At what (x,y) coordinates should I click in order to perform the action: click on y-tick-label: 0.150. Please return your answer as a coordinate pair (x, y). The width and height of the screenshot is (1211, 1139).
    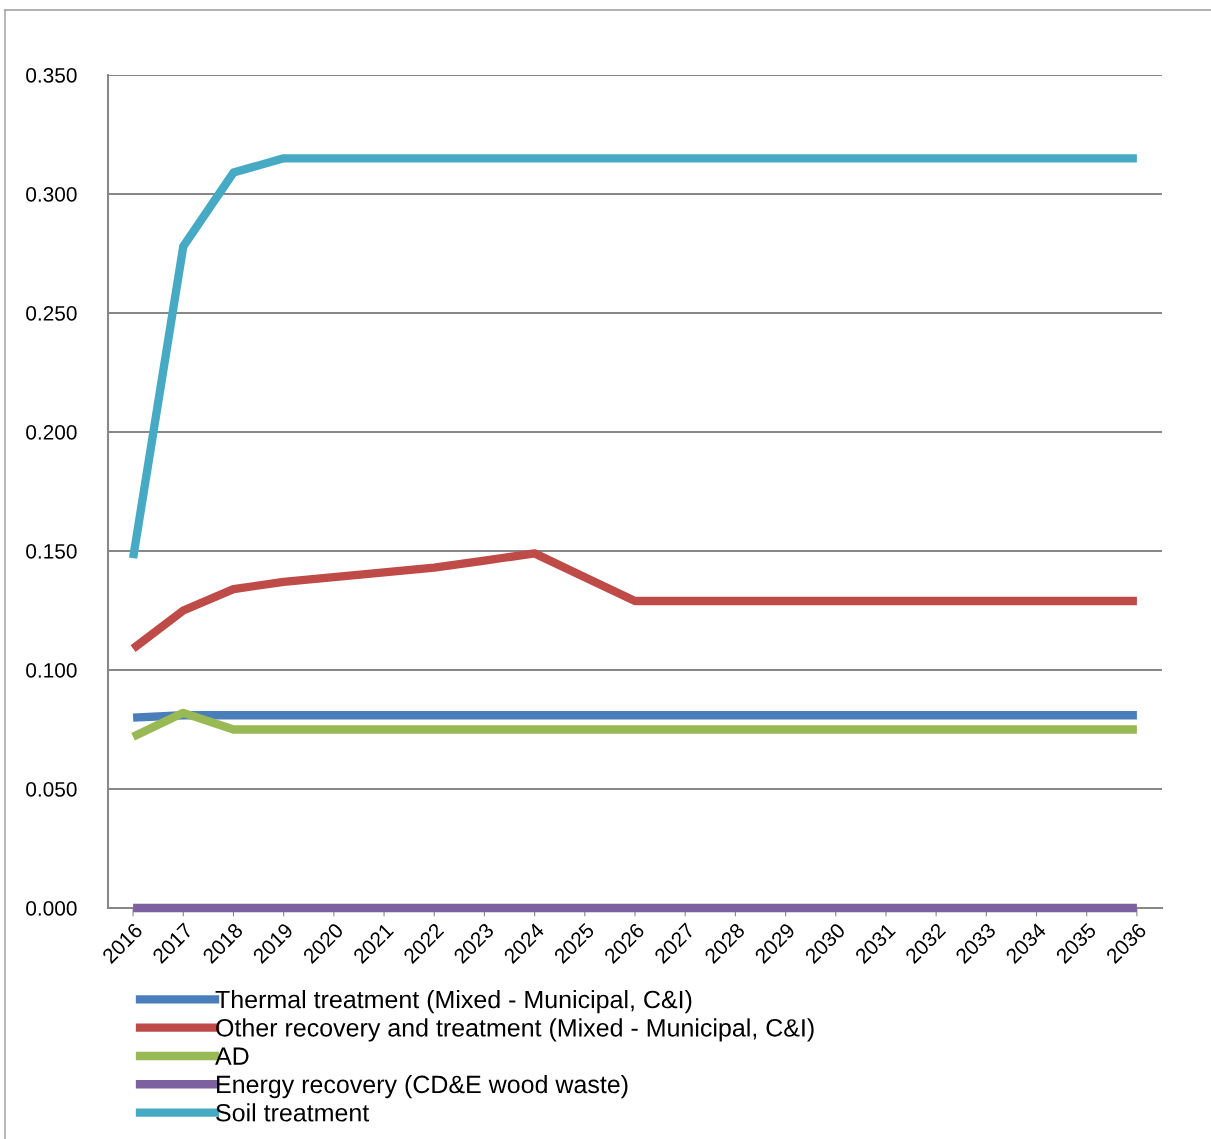
    Looking at the image, I should click on (51, 551).